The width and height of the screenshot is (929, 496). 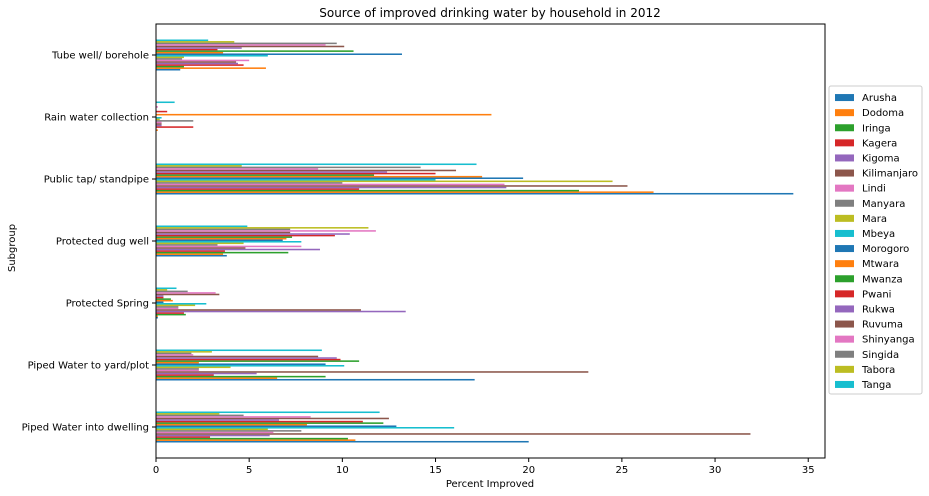 What do you see at coordinates (96, 180) in the screenshot?
I see `y-tick-label: Public tap/ standpipe` at bounding box center [96, 180].